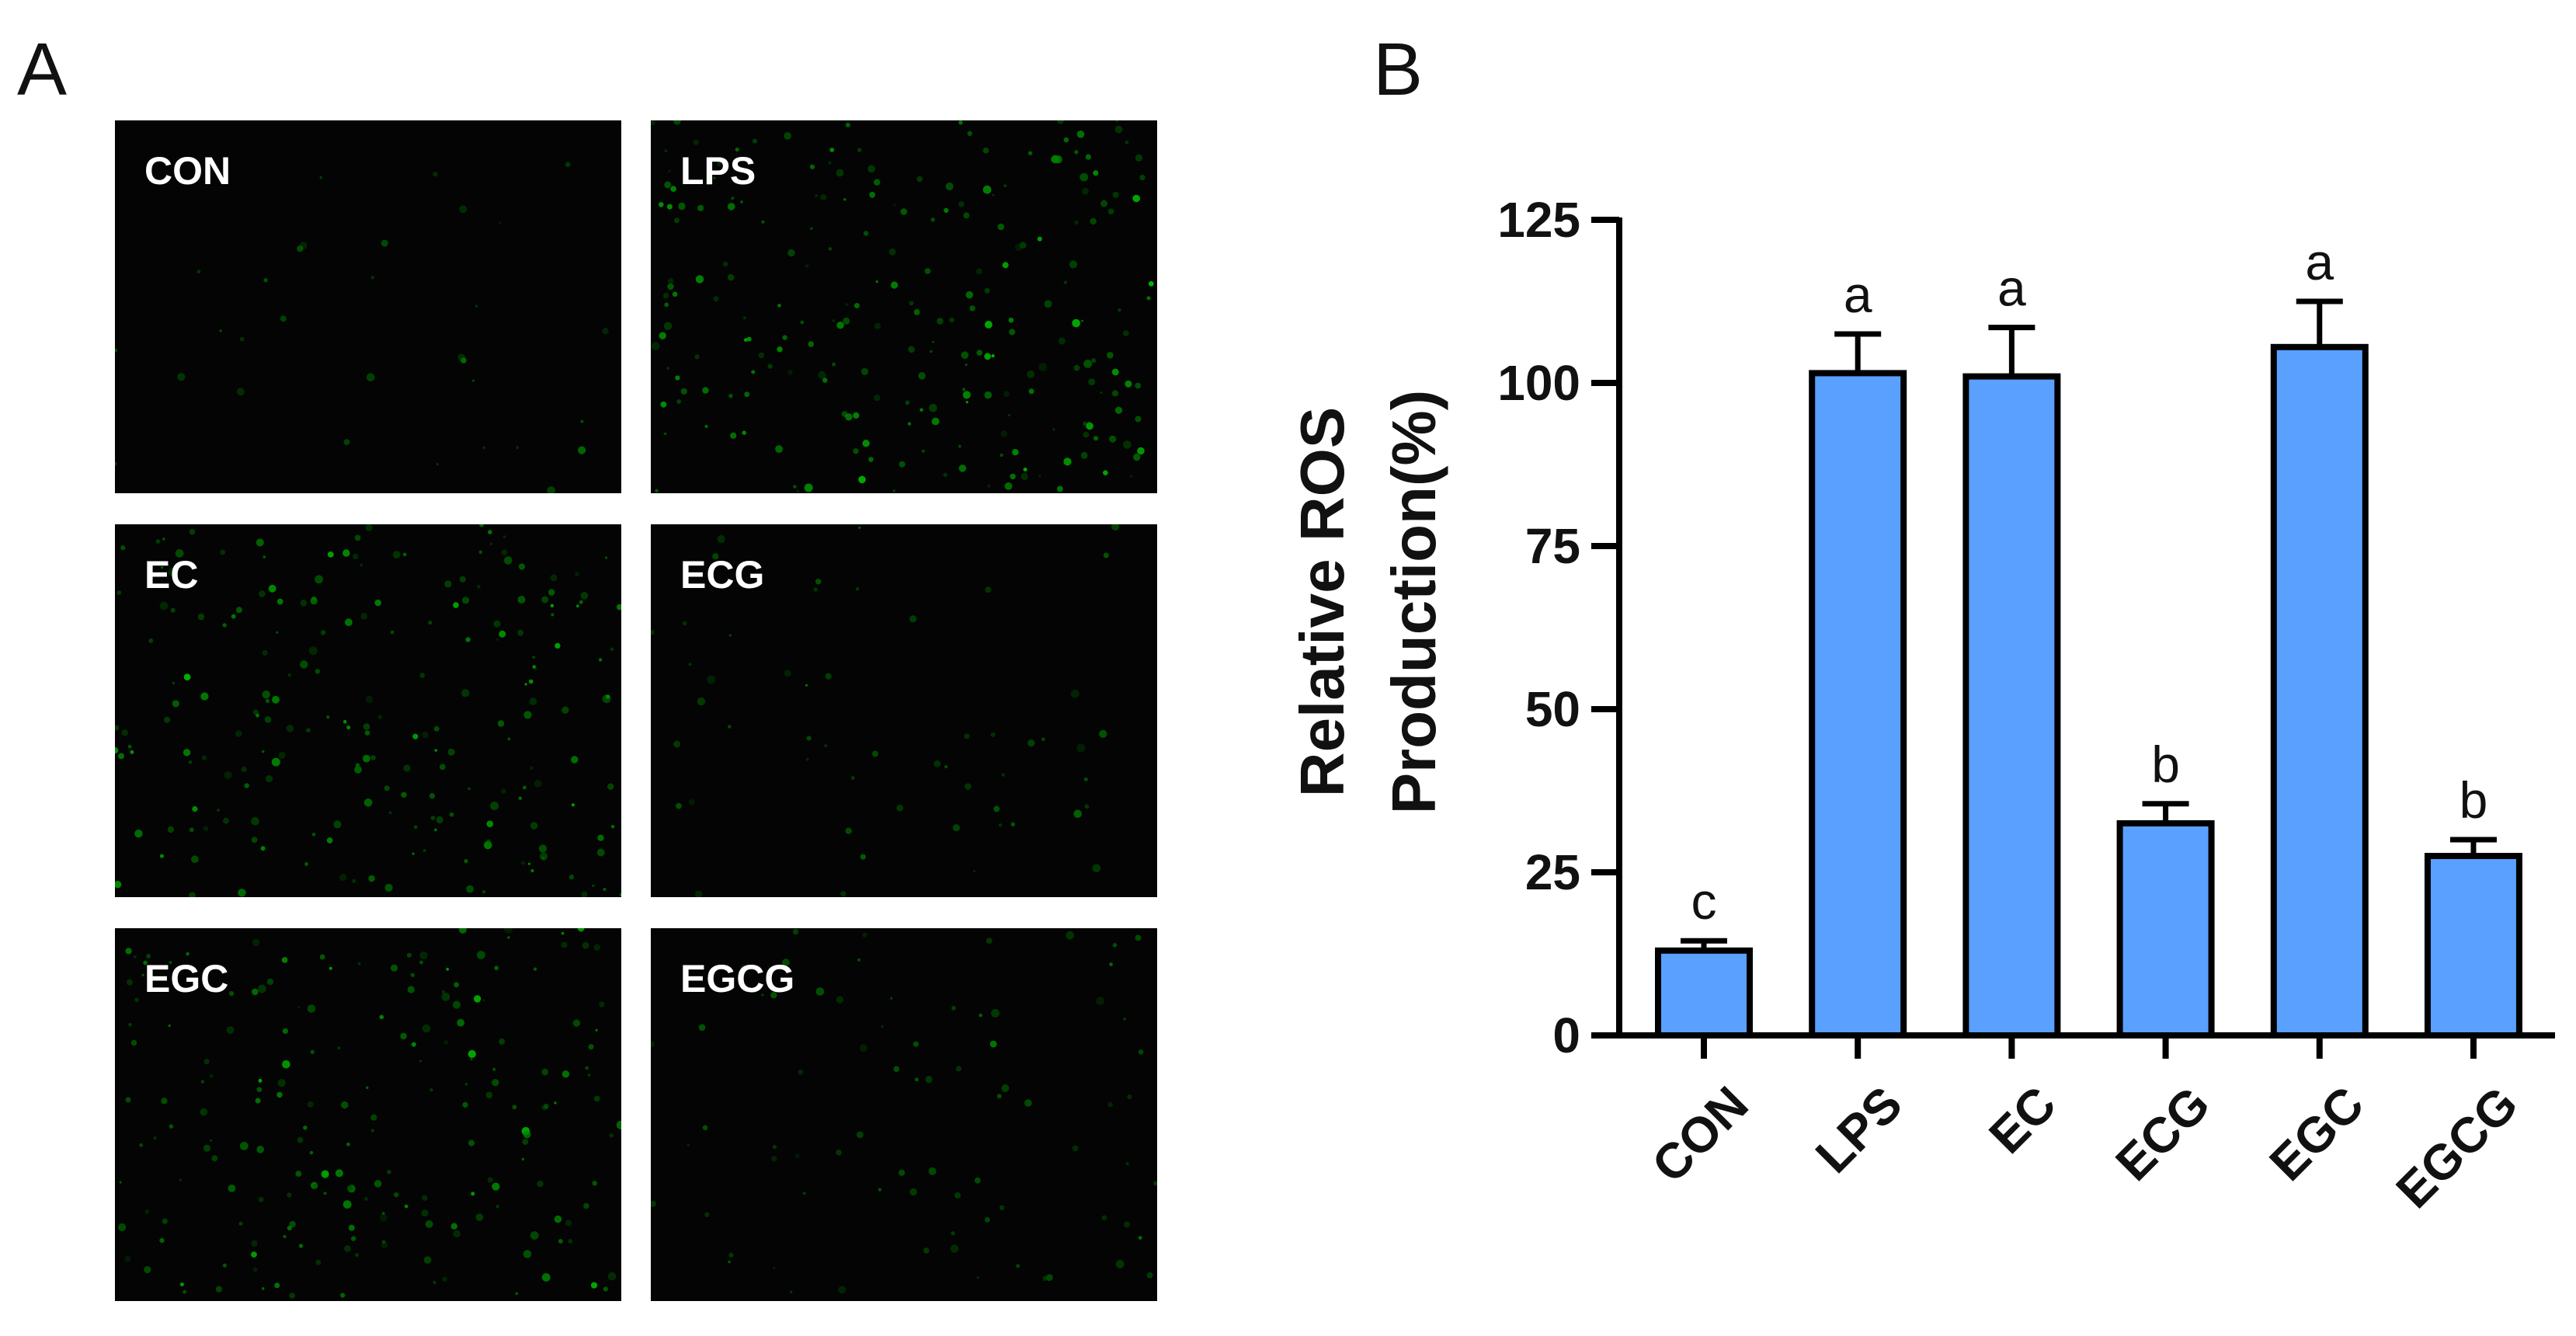 This screenshot has width=2576, height=1336. Describe the element at coordinates (2022, 1120) in the screenshot. I see `x-tick-label: EC` at that location.